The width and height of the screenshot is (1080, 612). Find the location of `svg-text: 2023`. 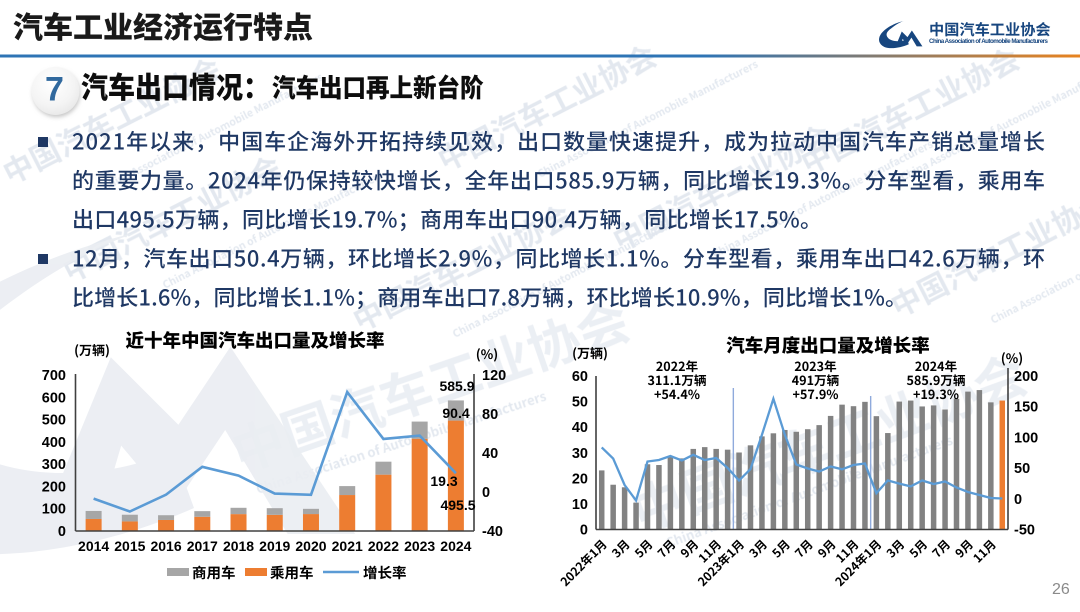

svg-text: 2023 is located at coordinates (419, 546).